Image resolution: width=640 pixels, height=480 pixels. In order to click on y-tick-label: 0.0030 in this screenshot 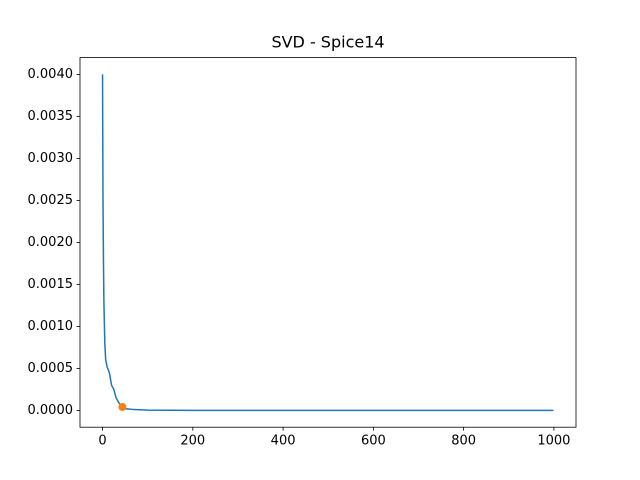, I will do `click(51, 158)`.